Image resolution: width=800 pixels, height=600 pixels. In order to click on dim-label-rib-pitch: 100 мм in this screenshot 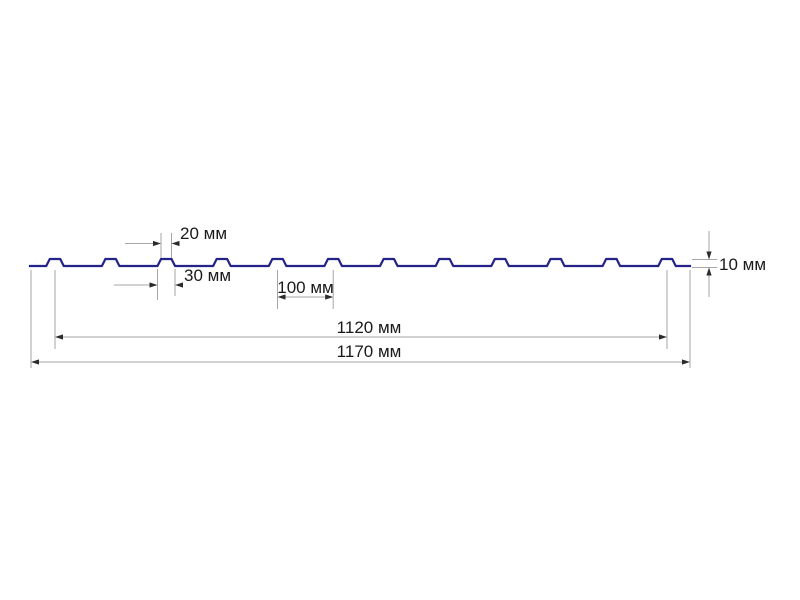, I will do `click(305, 287)`.